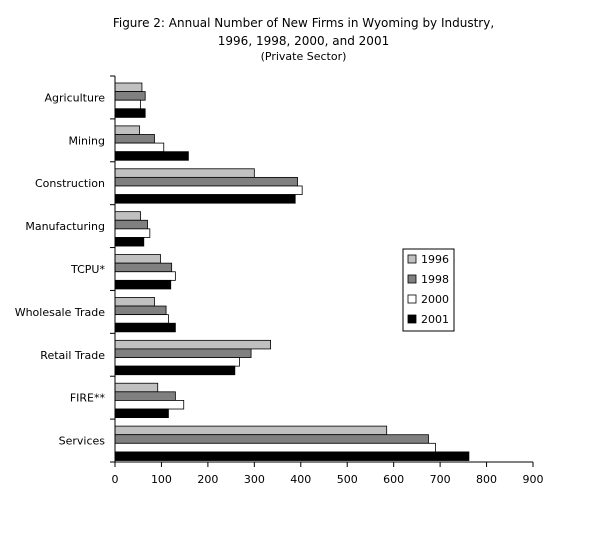 The image size is (607, 550). I want to click on x-tick-label: 300, so click(254, 479).